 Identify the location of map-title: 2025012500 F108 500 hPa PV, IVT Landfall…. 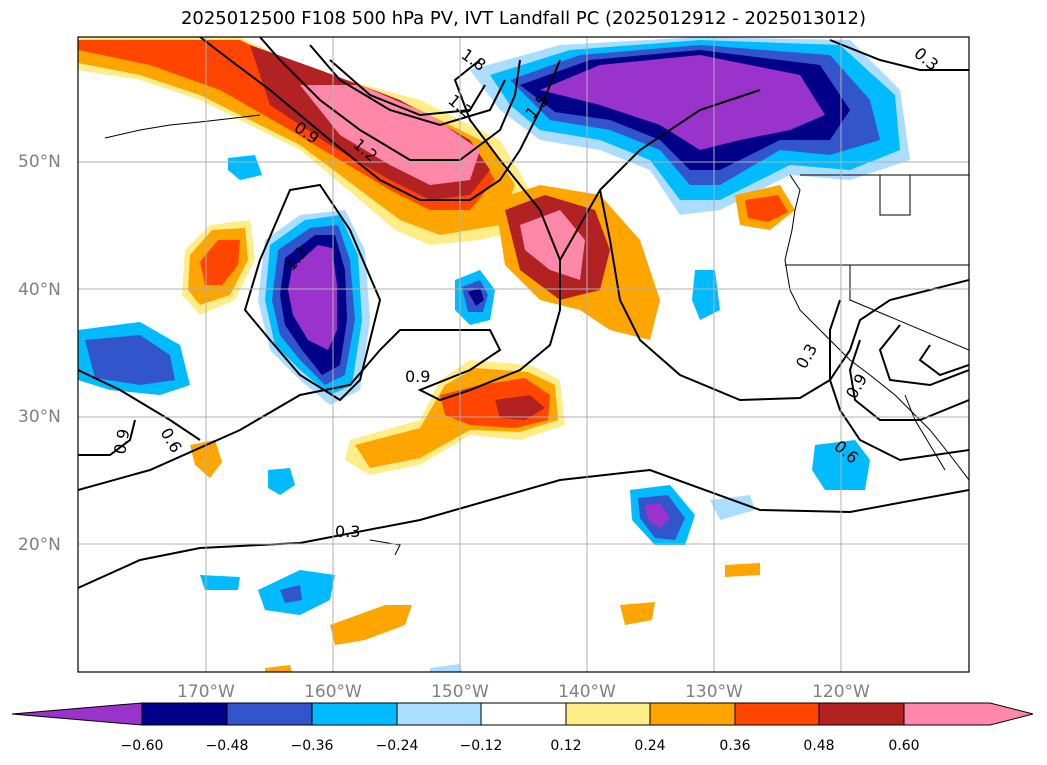
(523, 18).